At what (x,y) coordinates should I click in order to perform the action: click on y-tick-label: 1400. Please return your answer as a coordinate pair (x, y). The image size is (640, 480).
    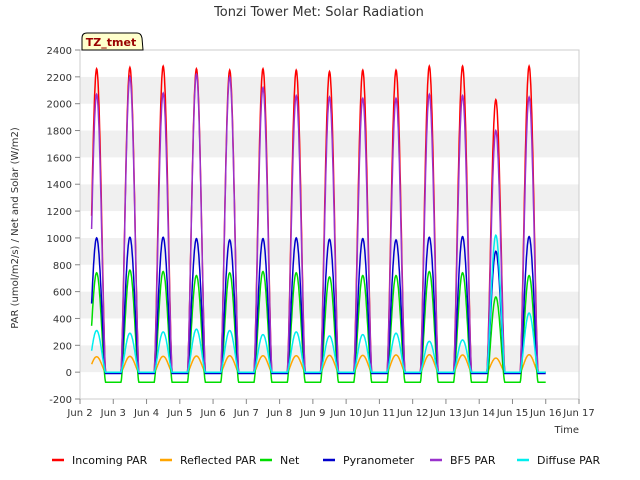
    Looking at the image, I should click on (59, 185).